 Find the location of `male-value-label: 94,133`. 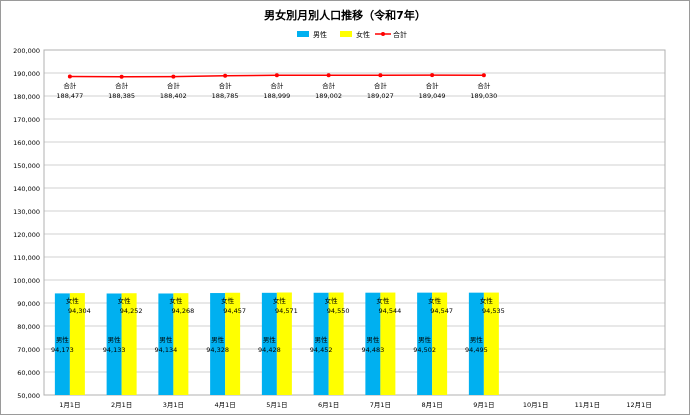

male-value-label: 94,133 is located at coordinates (114, 350).